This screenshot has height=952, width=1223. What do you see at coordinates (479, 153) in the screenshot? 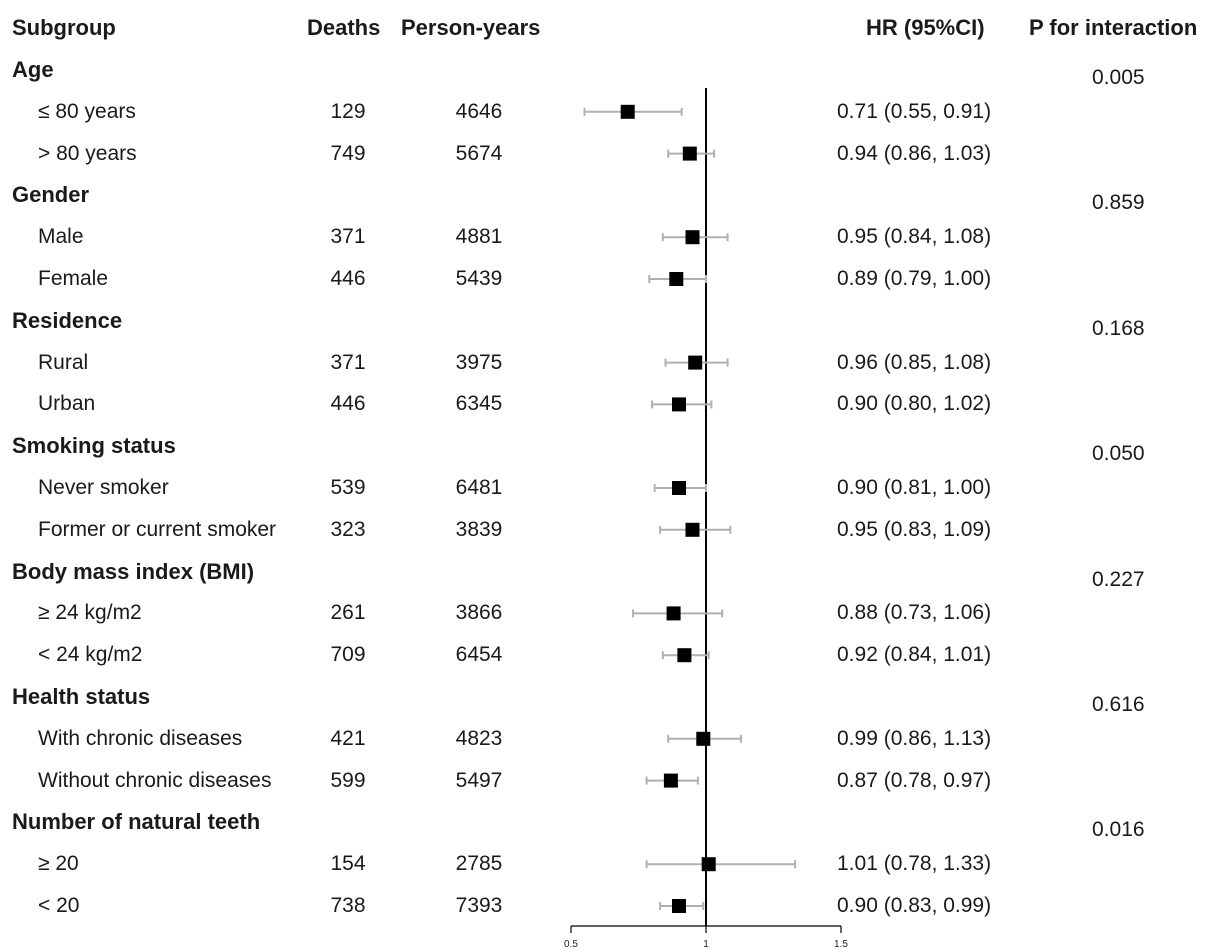
I see `person-years-value: 5674` at bounding box center [479, 153].